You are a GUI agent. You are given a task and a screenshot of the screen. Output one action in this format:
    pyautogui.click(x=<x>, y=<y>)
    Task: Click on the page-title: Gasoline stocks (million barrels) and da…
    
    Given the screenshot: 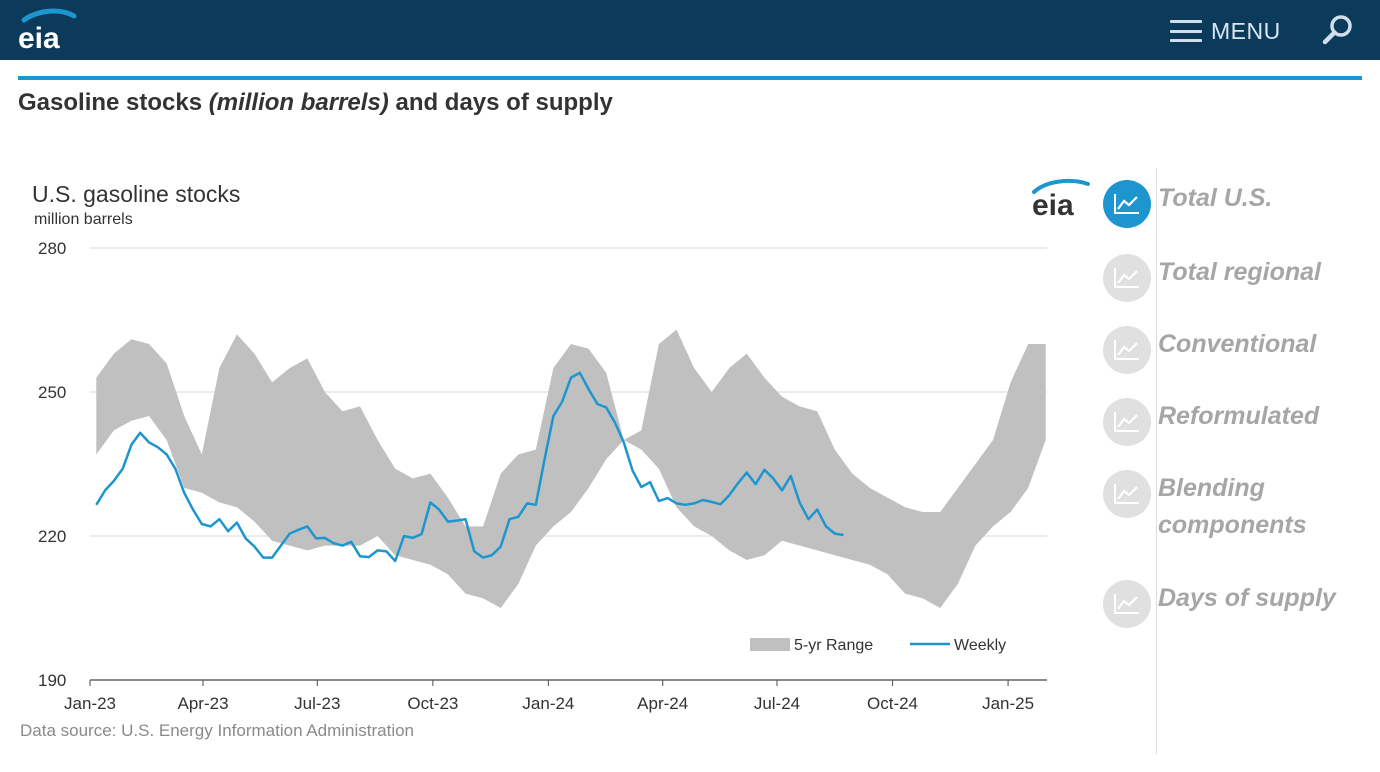 What is the action you would take?
    pyautogui.click(x=315, y=103)
    